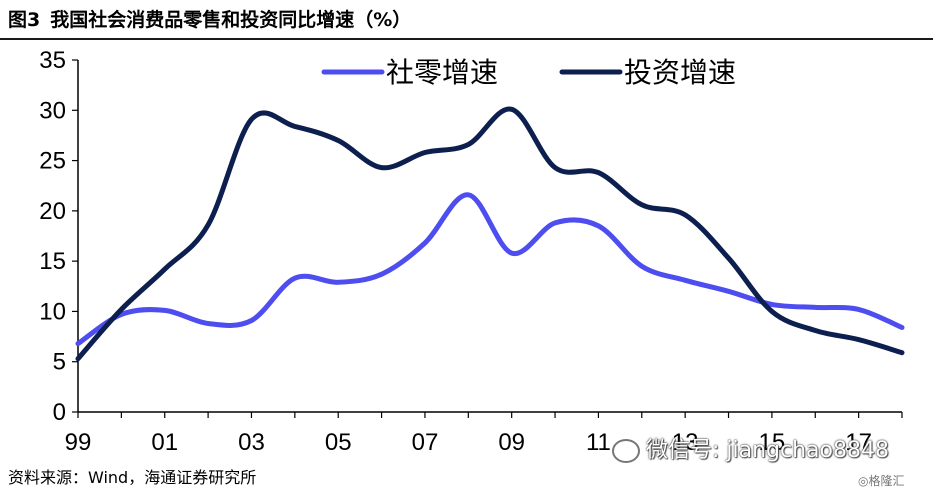  I want to click on corner-watermark: ◎格隆汇, so click(881, 481).